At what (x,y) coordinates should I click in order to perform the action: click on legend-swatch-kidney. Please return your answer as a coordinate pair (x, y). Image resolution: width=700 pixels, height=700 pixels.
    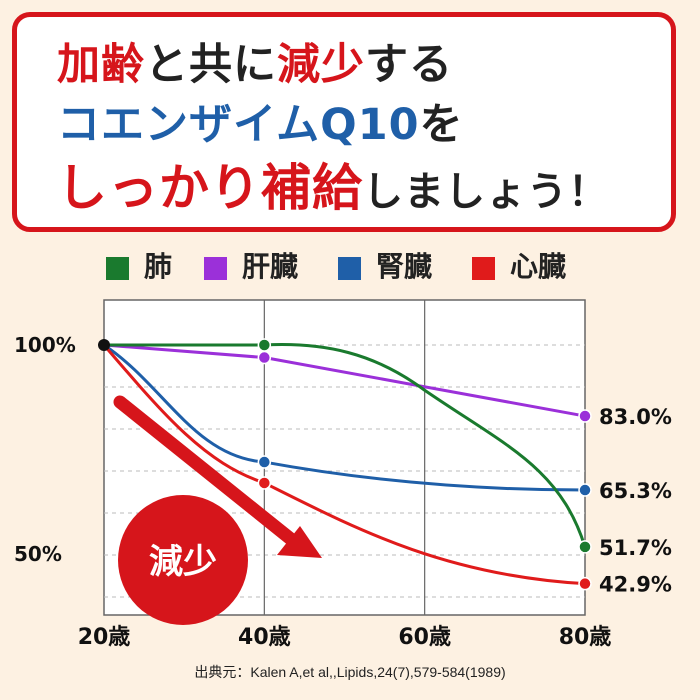
    Looking at the image, I should click on (349, 268).